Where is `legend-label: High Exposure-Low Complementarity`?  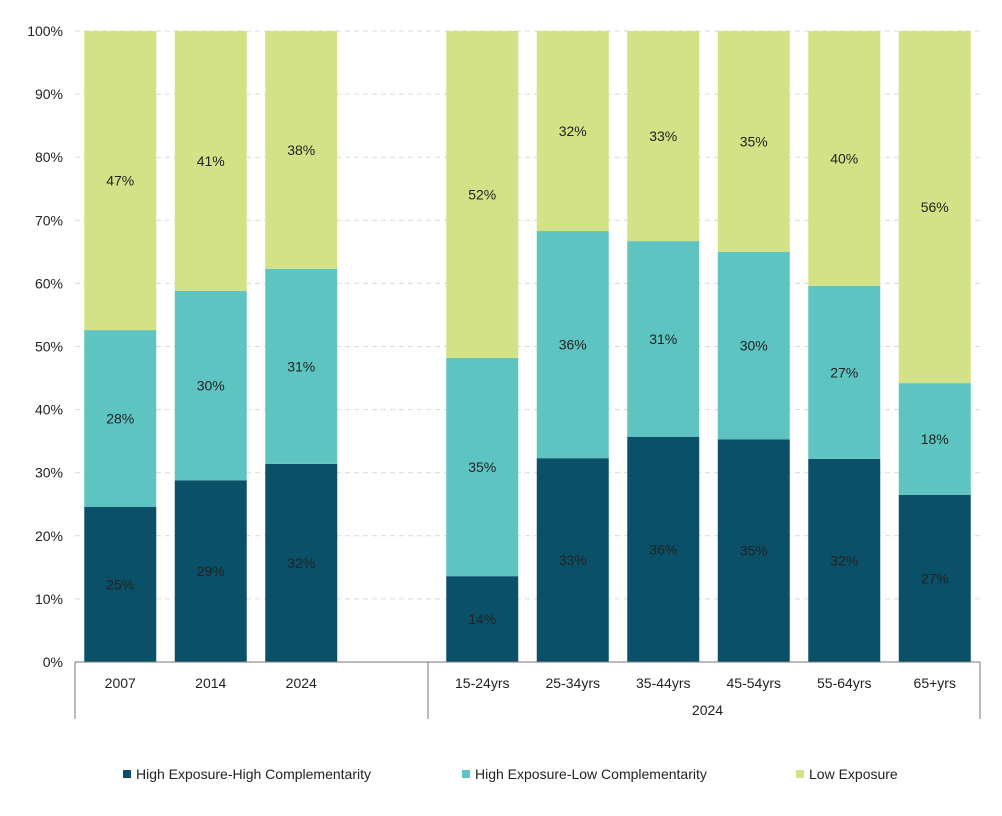
legend-label: High Exposure-Low Complementarity is located at coordinates (591, 774).